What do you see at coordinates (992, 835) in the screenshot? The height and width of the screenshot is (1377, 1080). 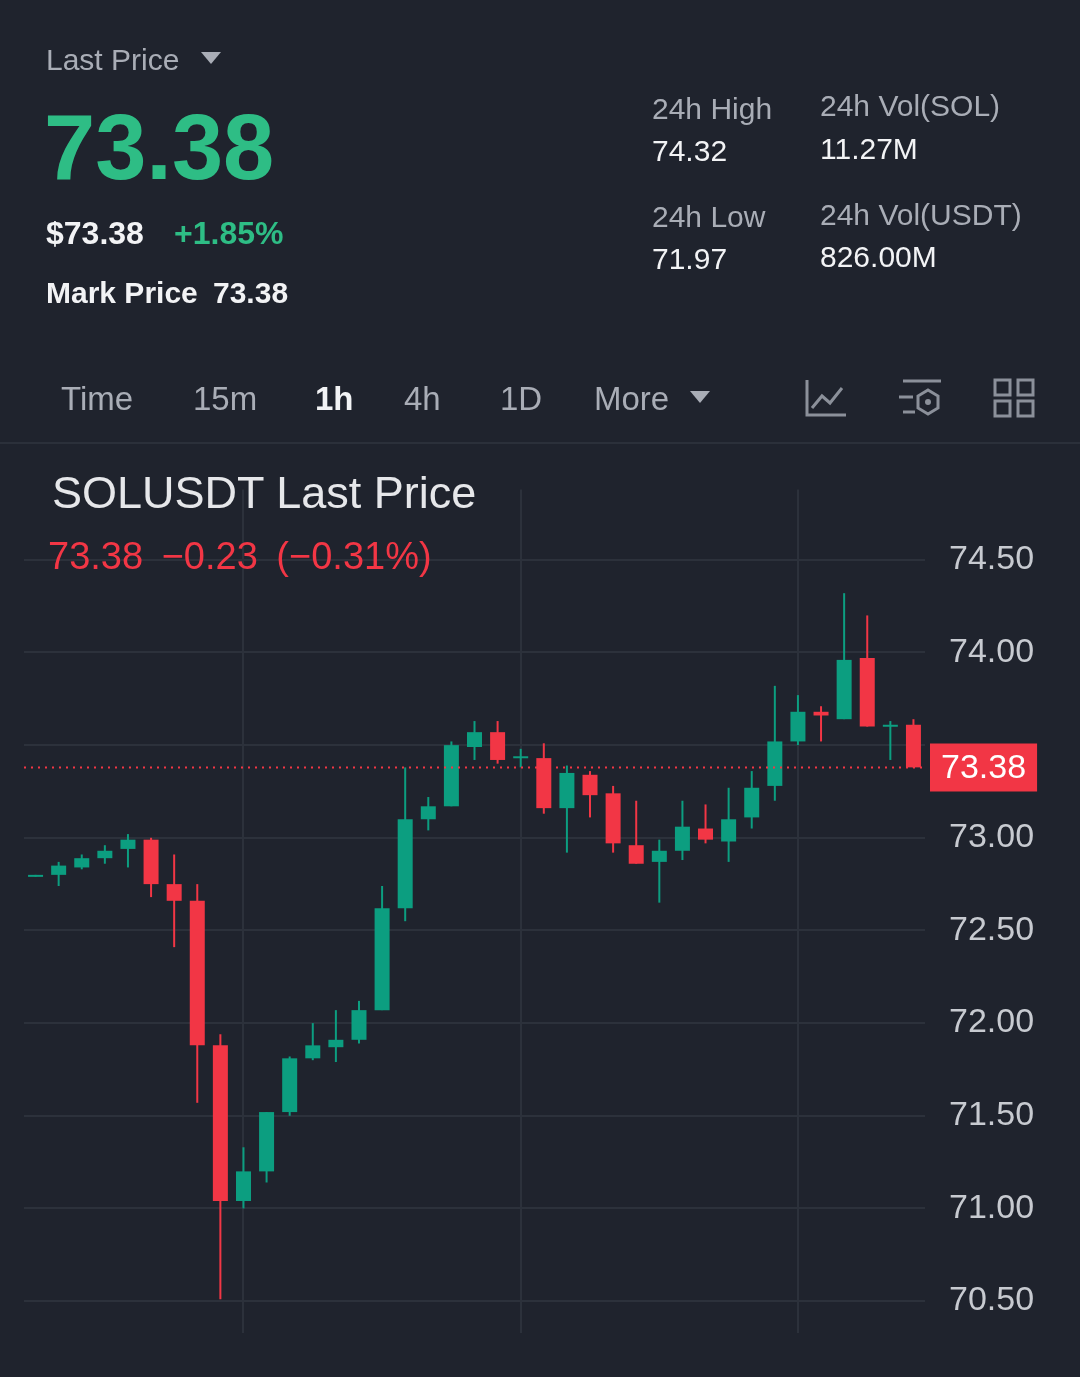 I see `y-tick-label: 73.00` at bounding box center [992, 835].